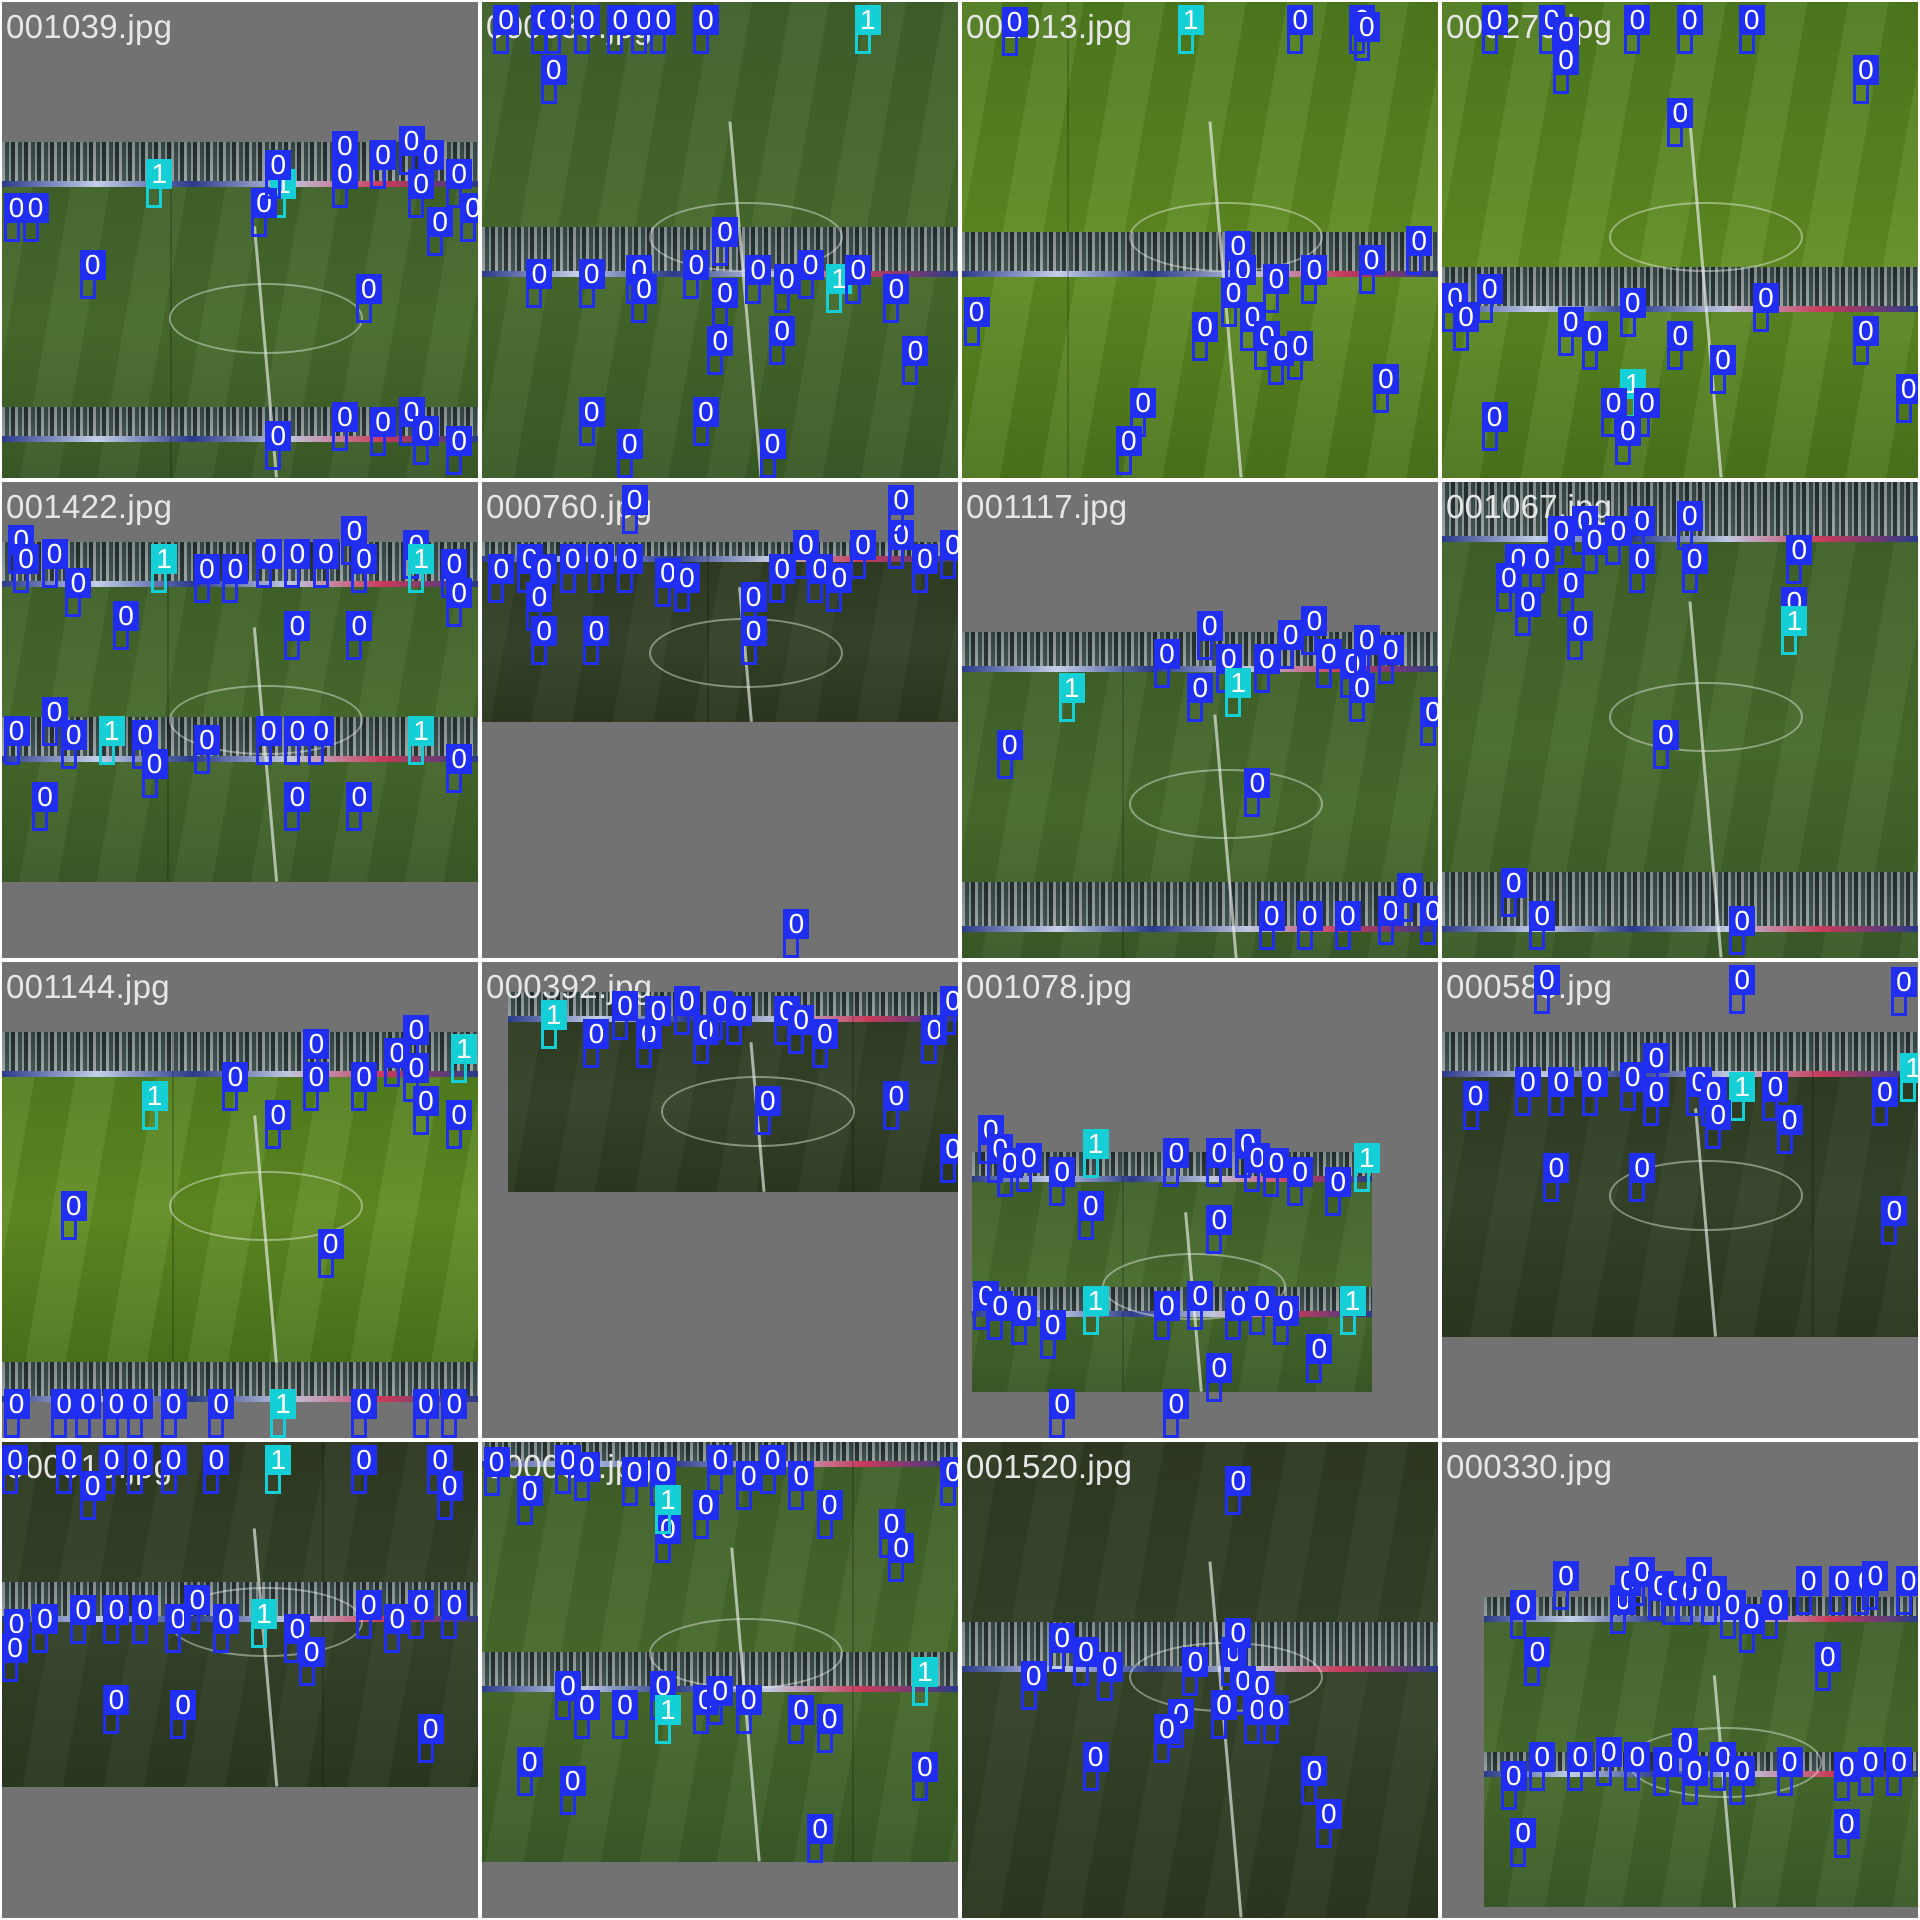 The image size is (1920, 1920). I want to click on mosaic-tile: 001039.jpg 0 0 1 0 1 0 0 0 0 0 0 0 0 0 0 0 0 0 0 0 0 0 0, so click(240, 240).